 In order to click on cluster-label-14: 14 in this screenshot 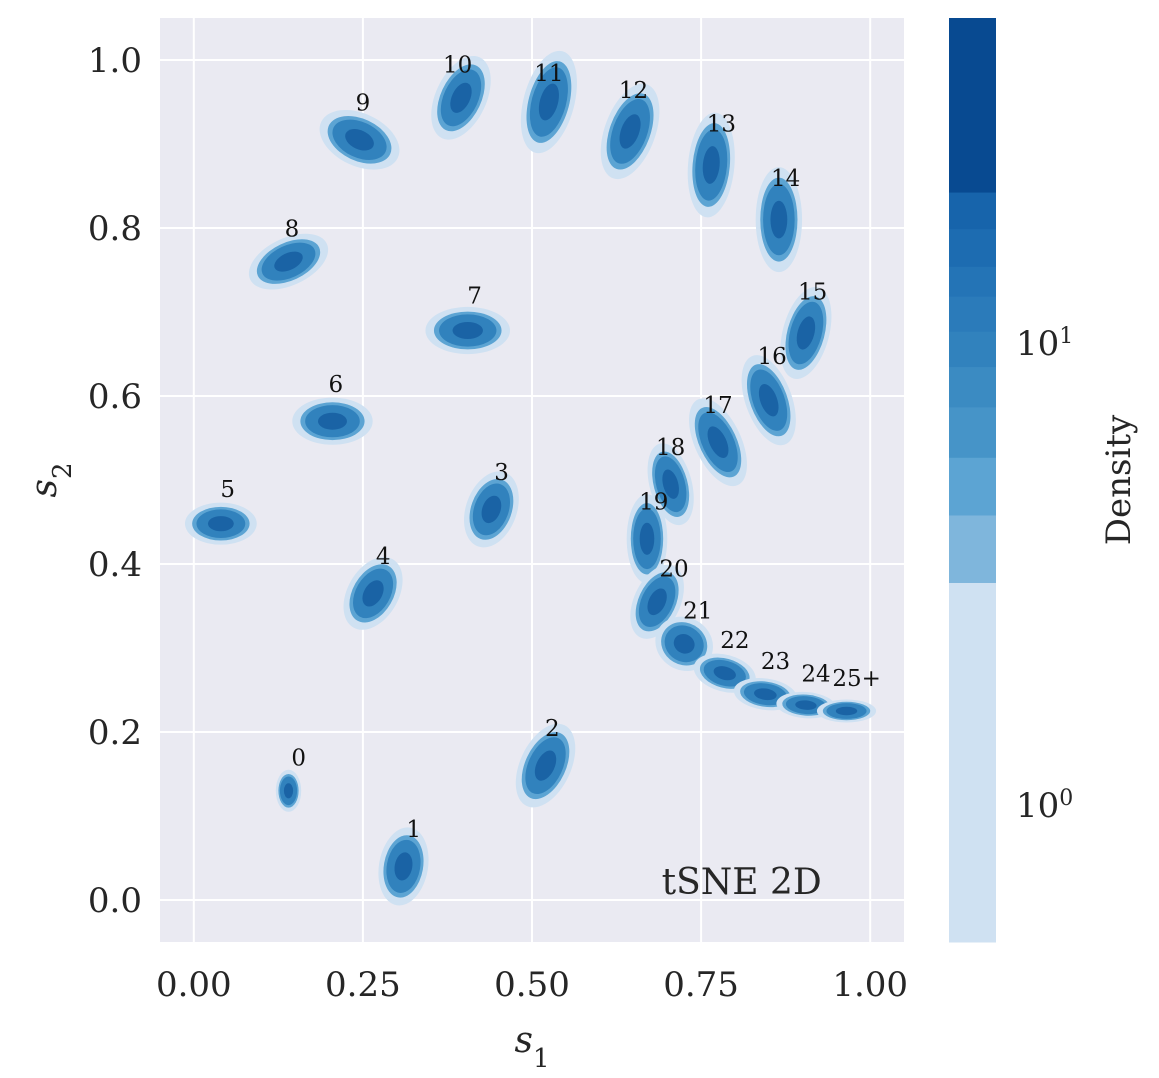, I will do `click(785, 179)`.